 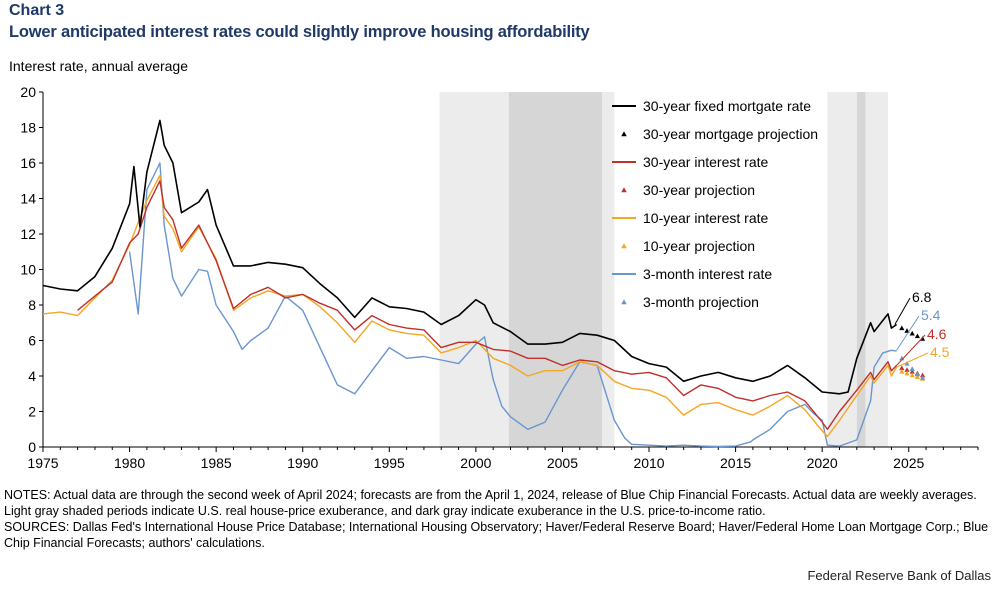 I want to click on x-tick-label: 1975, so click(x=42, y=463).